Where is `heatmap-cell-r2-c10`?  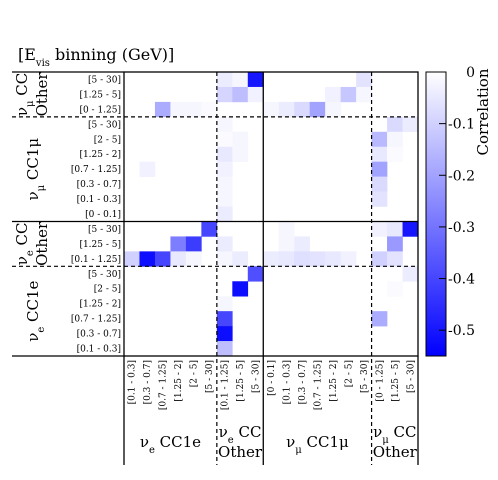
heatmap-cell-r2-c10 is located at coordinates (286, 109).